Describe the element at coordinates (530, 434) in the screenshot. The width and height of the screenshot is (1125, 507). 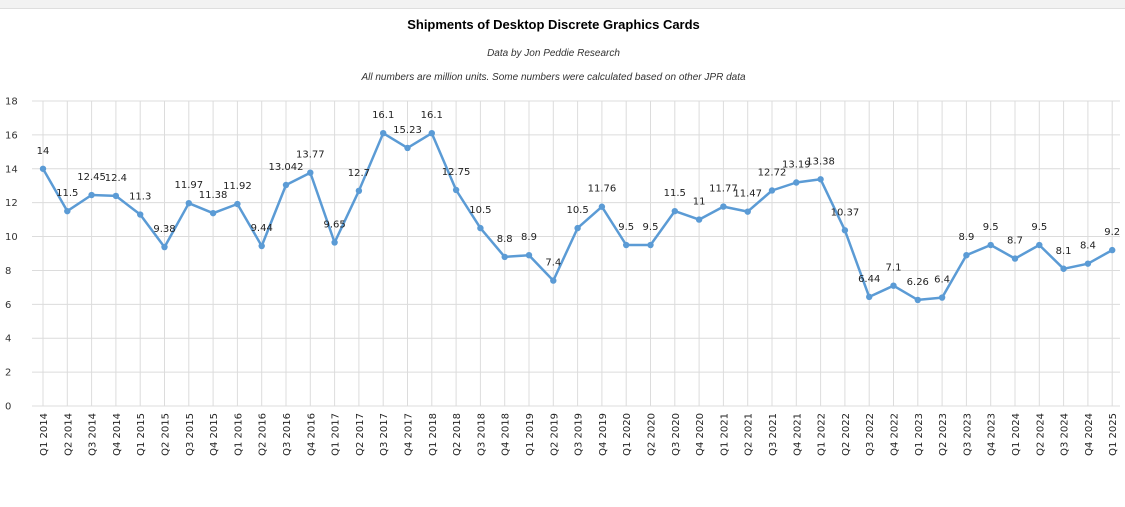
I see `x-tick-label: Q1 2019` at that location.